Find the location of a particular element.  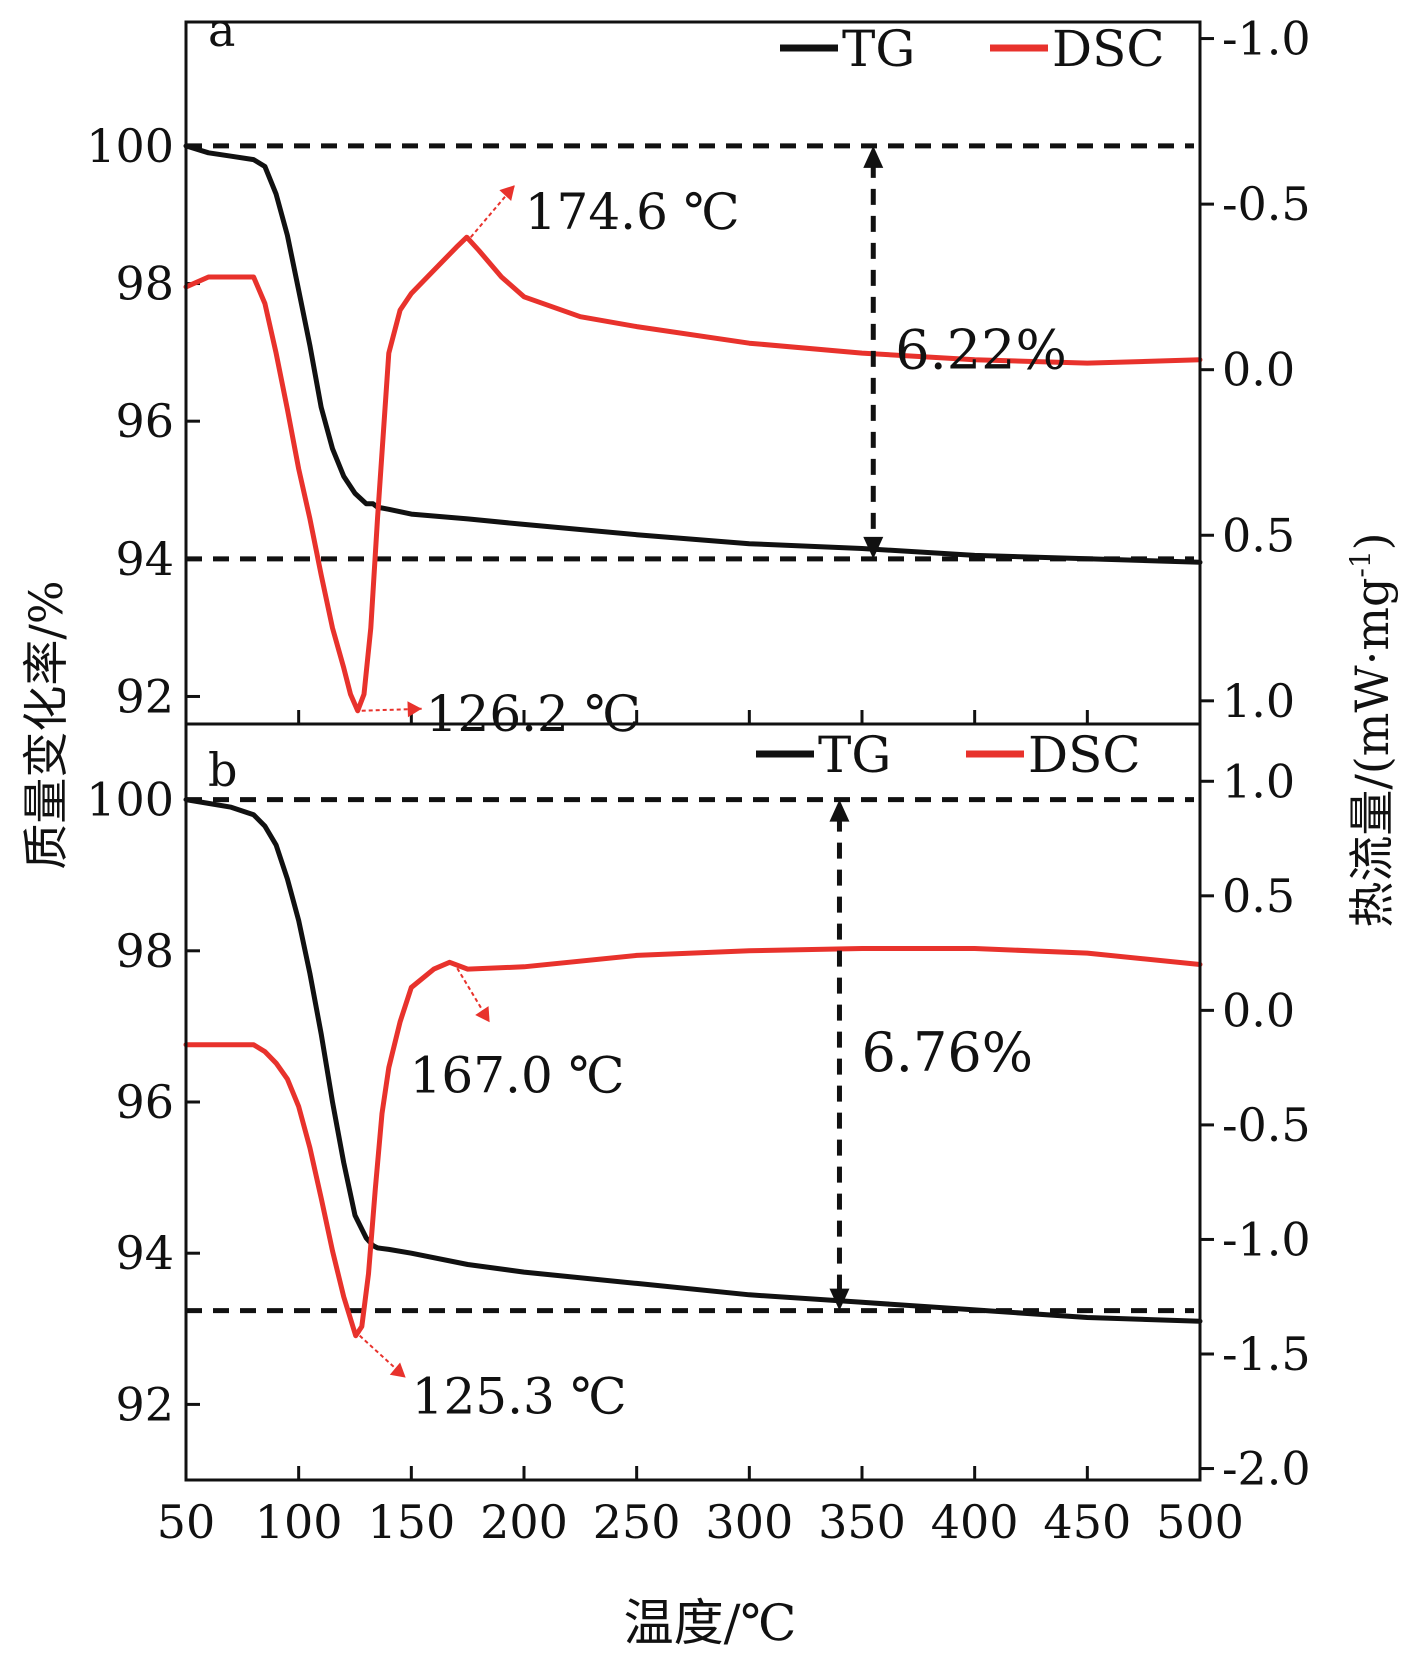

x-tick-label: 500 is located at coordinates (1200, 1522).